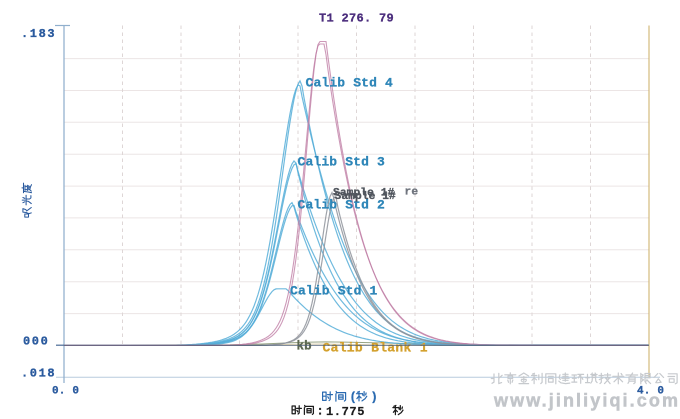 The height and width of the screenshot is (419, 680). Describe the element at coordinates (36, 342) in the screenshot. I see `svg-text: 000` at that location.